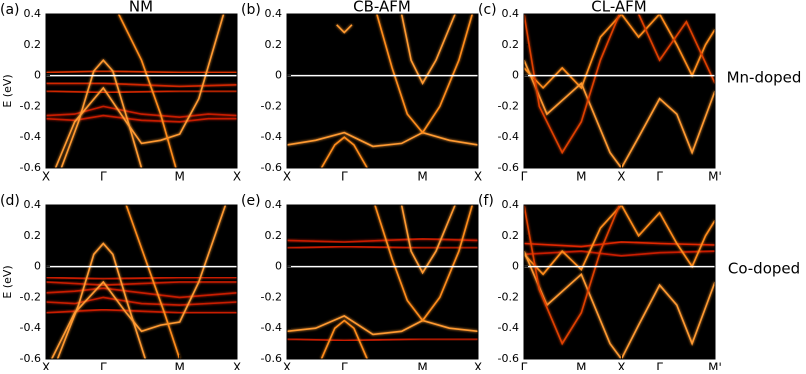  Describe the element at coordinates (382, 8) in the screenshot. I see `column-title: CB-AFM` at that location.